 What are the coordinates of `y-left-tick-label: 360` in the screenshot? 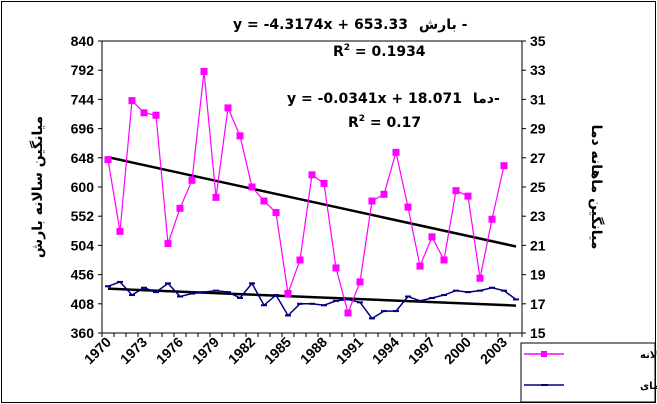 It's located at (83, 333).